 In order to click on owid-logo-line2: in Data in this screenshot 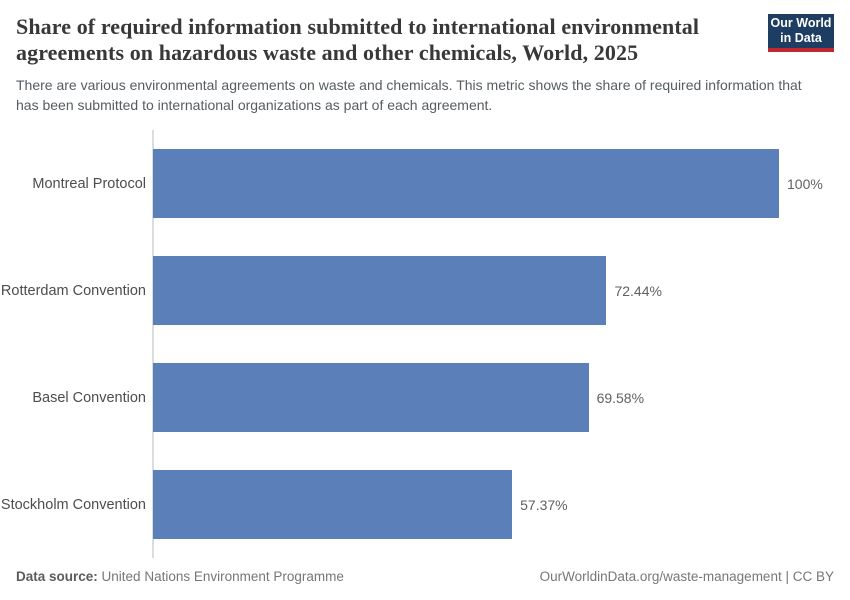, I will do `click(801, 38)`.